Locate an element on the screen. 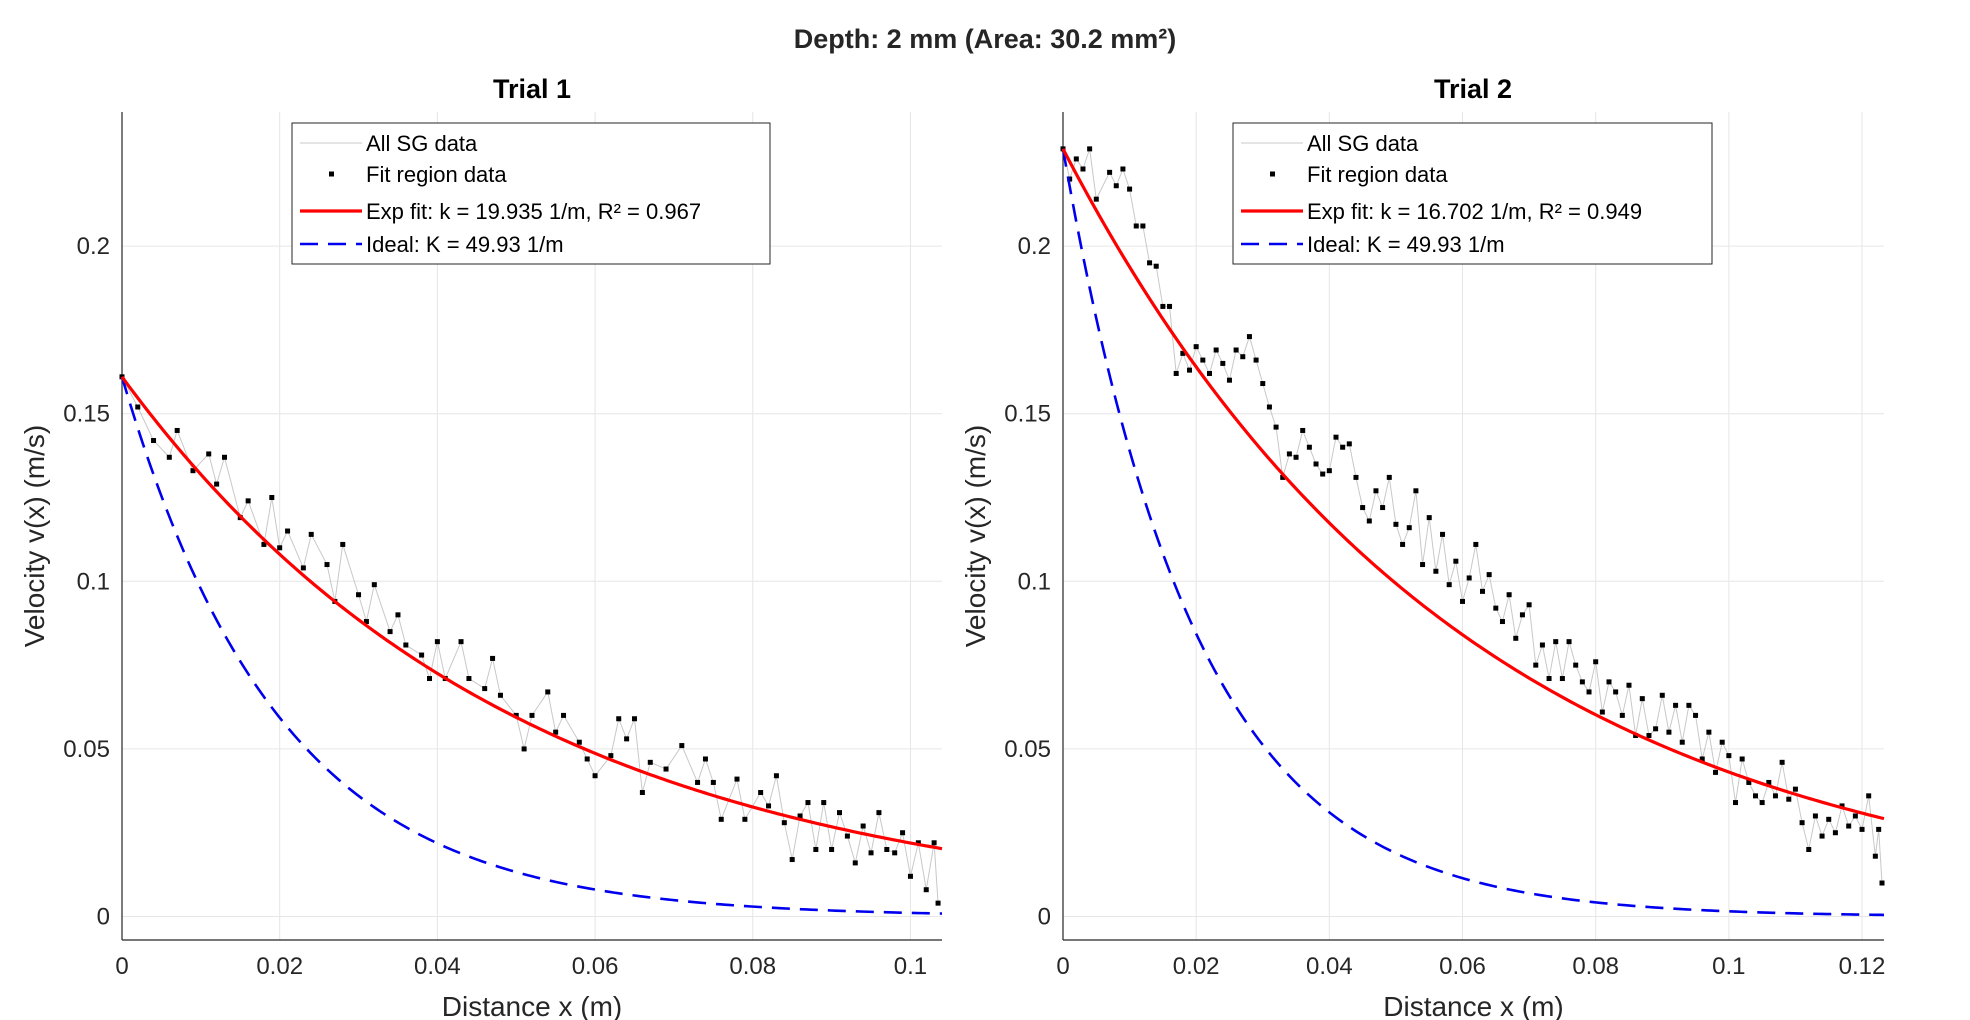 The width and height of the screenshot is (1970, 1020). x-tick-label: 0.02 is located at coordinates (1196, 966).